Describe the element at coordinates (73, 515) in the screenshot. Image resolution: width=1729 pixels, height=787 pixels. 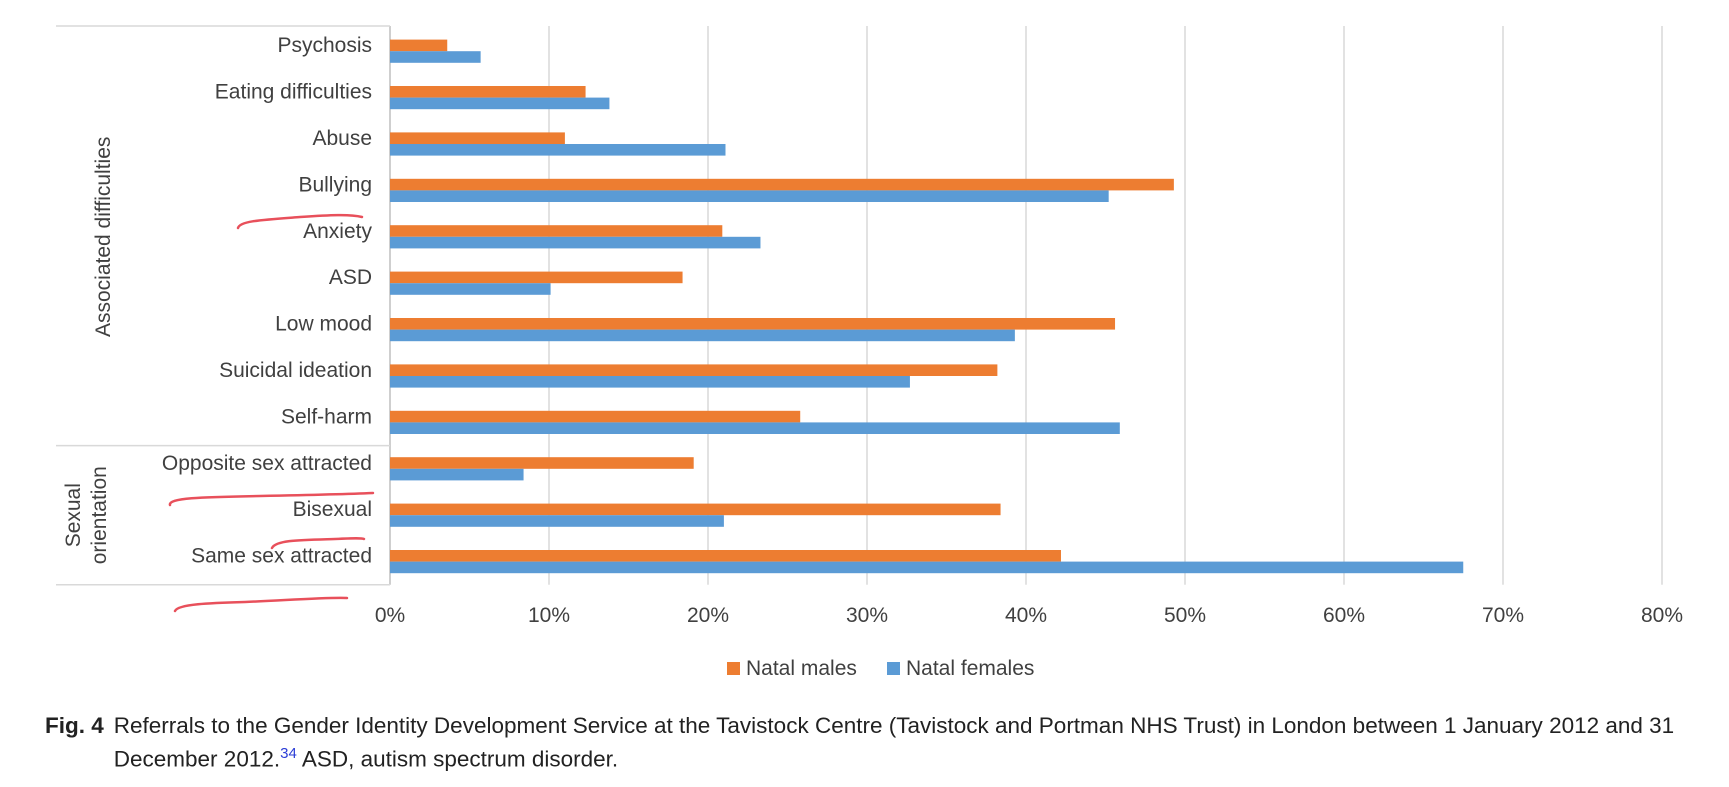
I see `group-label: Sexual` at that location.